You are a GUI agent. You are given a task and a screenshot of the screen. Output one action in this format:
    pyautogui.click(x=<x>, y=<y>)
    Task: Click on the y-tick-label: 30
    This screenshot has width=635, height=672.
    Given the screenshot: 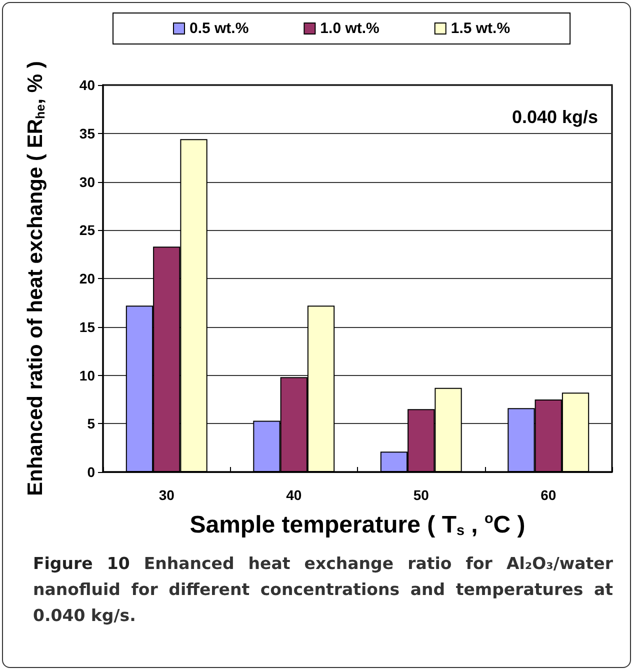 What is the action you would take?
    pyautogui.click(x=87, y=182)
    